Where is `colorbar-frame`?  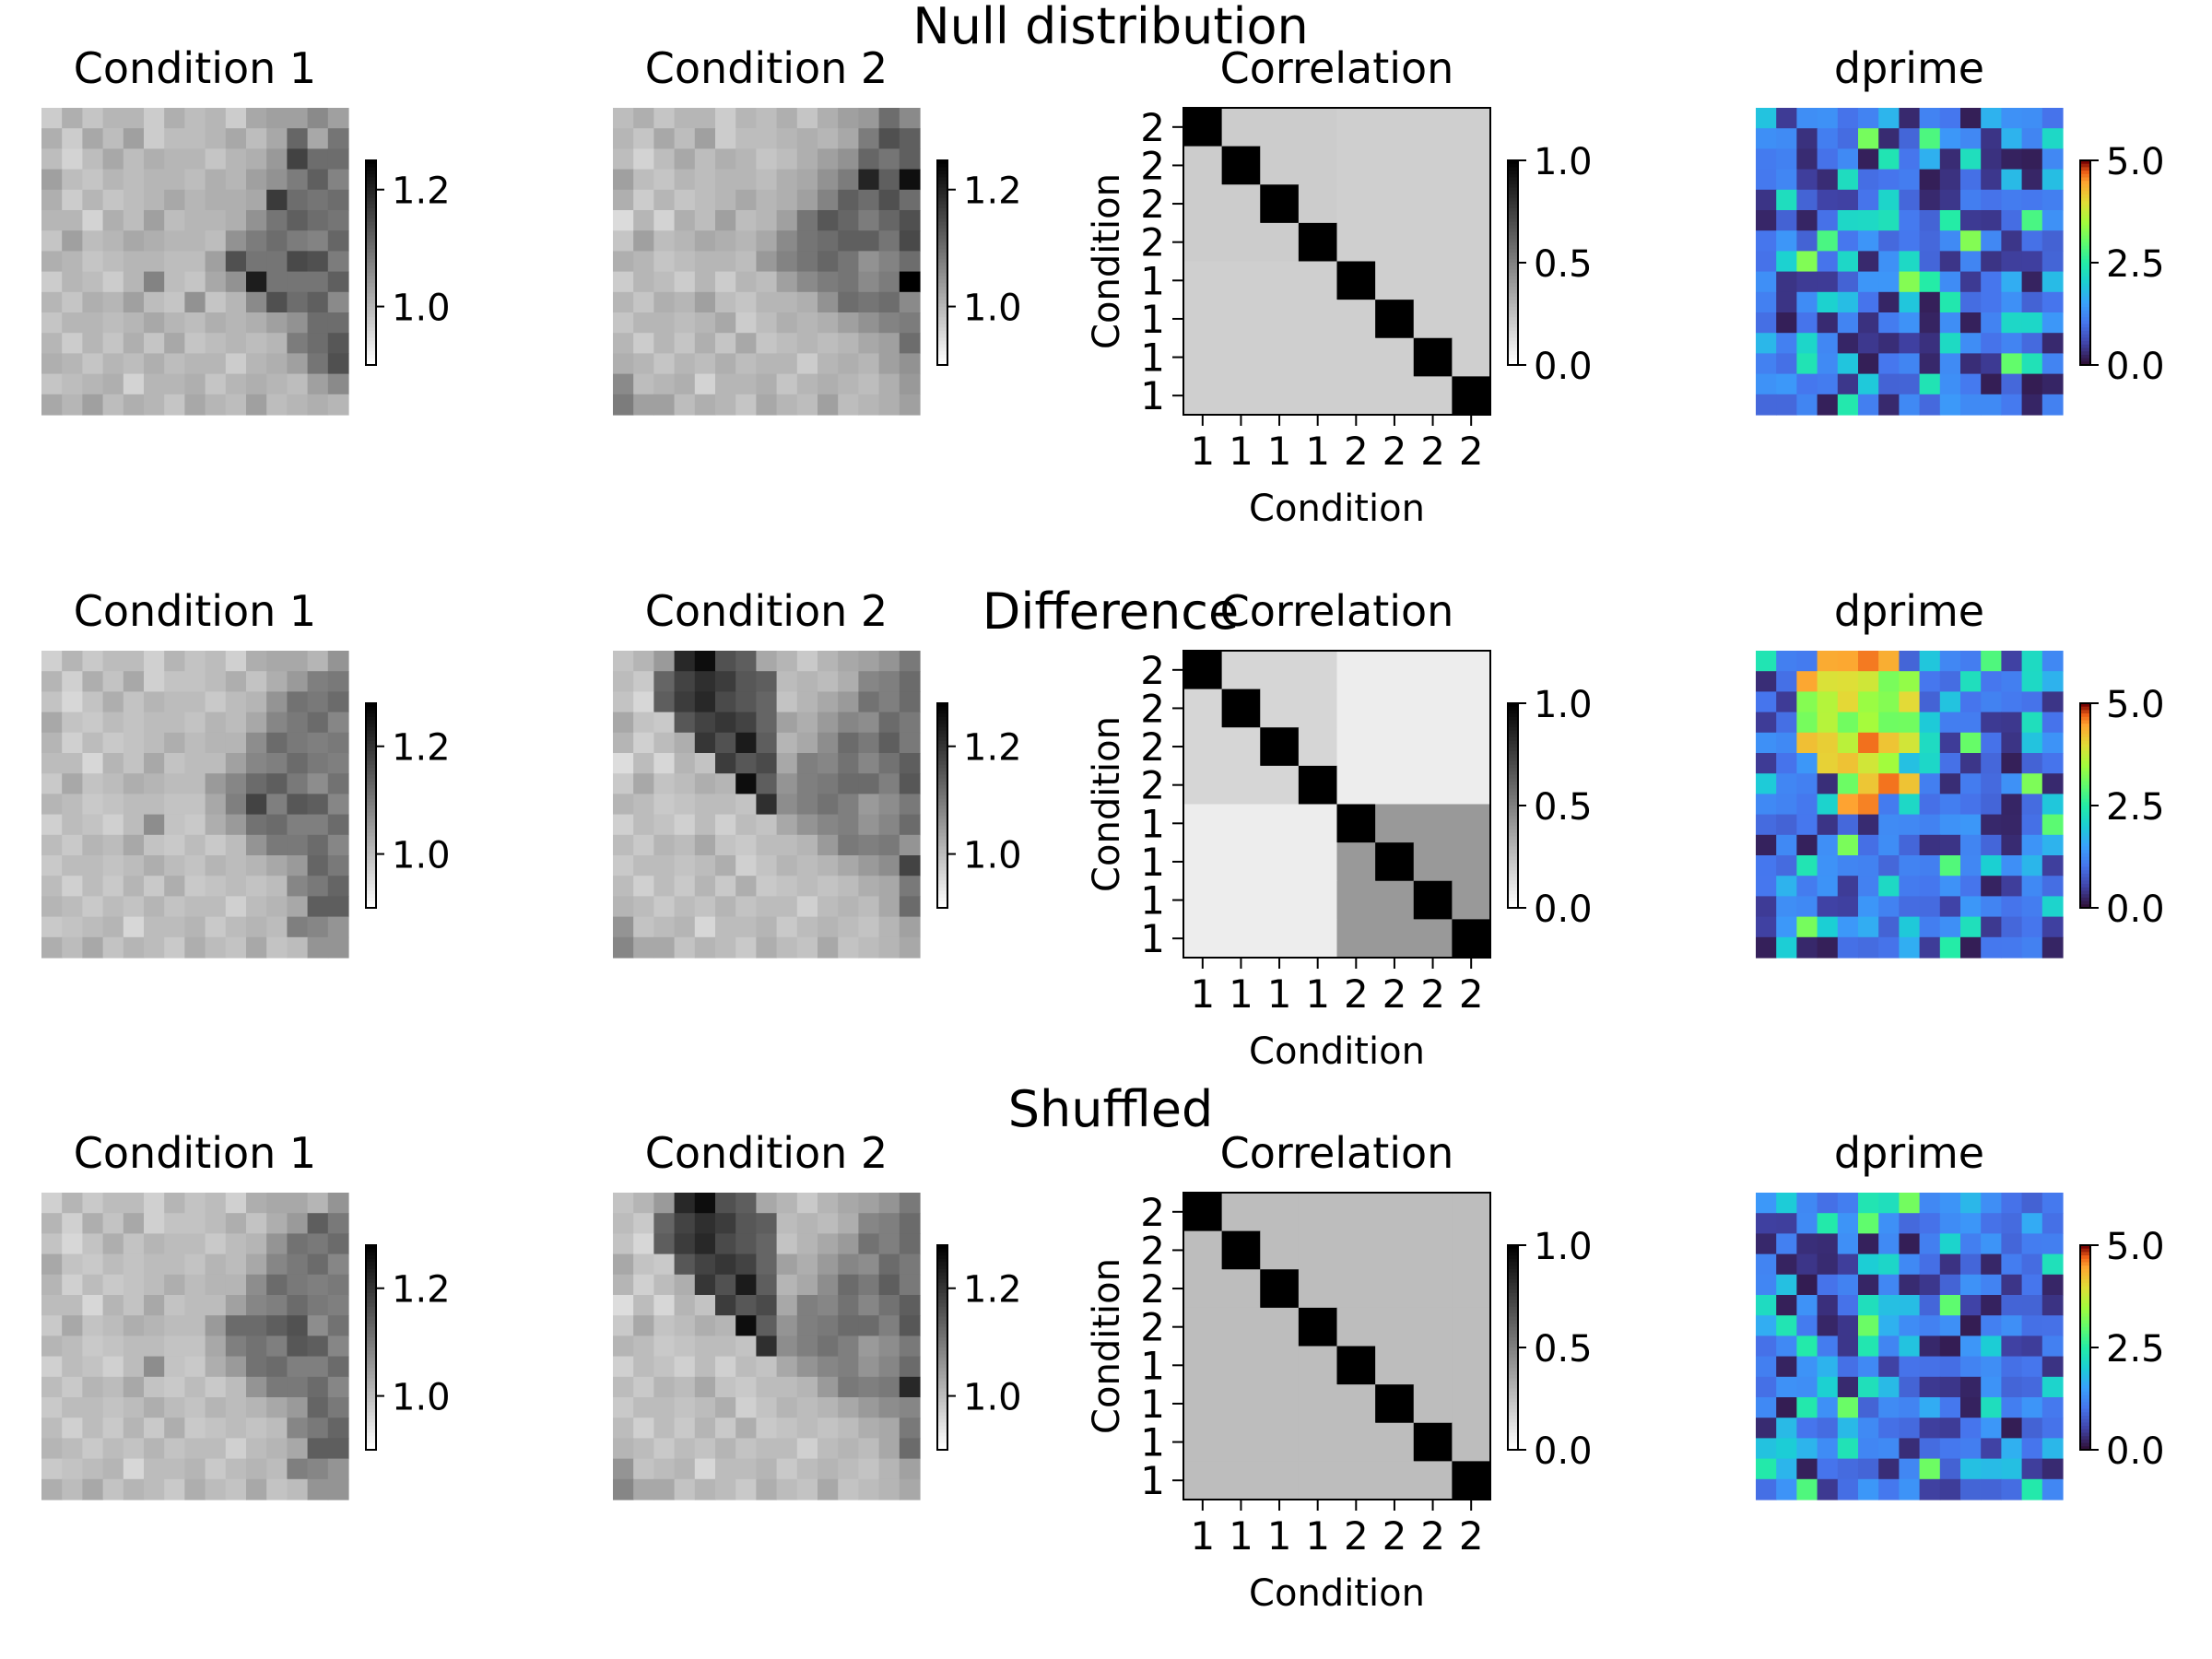
colorbar-frame is located at coordinates (371, 805).